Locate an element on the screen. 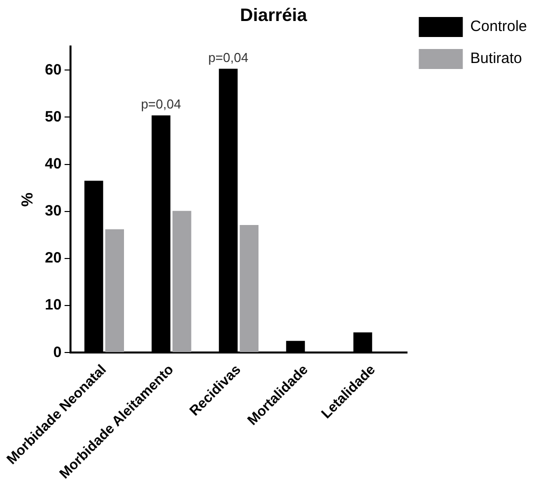  legend-label: Controle is located at coordinates (499, 27).